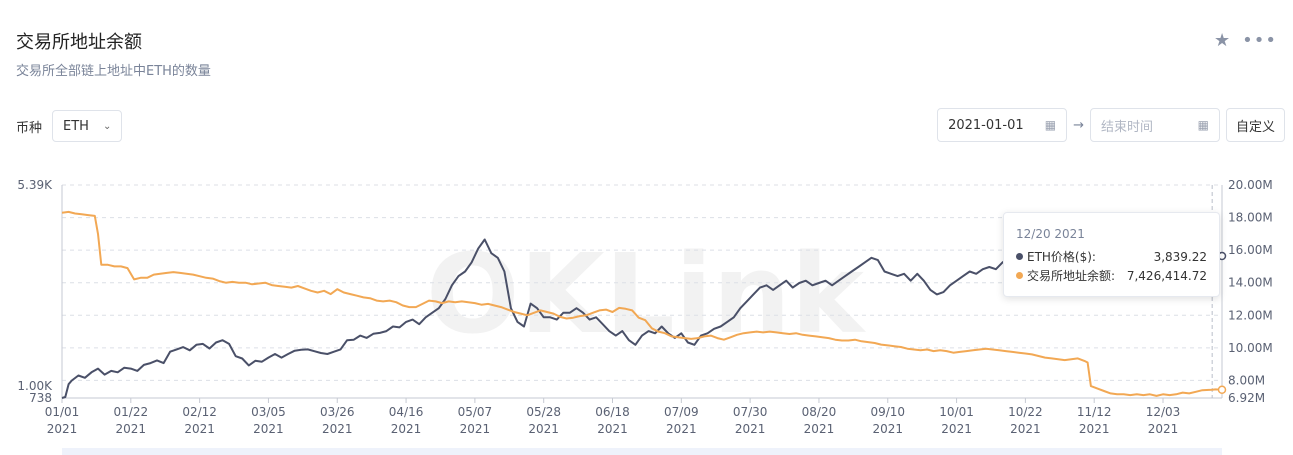  I want to click on page-subtitle: 交易所全部链上地址中ETH的数量, so click(113, 71).